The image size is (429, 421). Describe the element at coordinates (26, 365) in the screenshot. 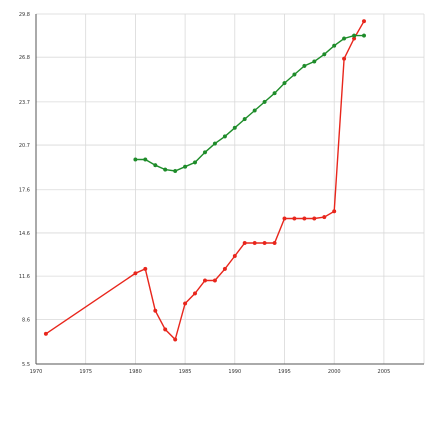

I see `y-tick-label: 5.5` at that location.